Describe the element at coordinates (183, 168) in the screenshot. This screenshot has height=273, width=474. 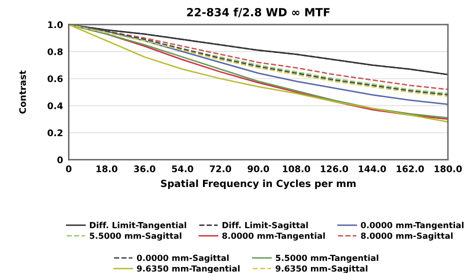
I see `x-tick-label: 54.0` at that location.